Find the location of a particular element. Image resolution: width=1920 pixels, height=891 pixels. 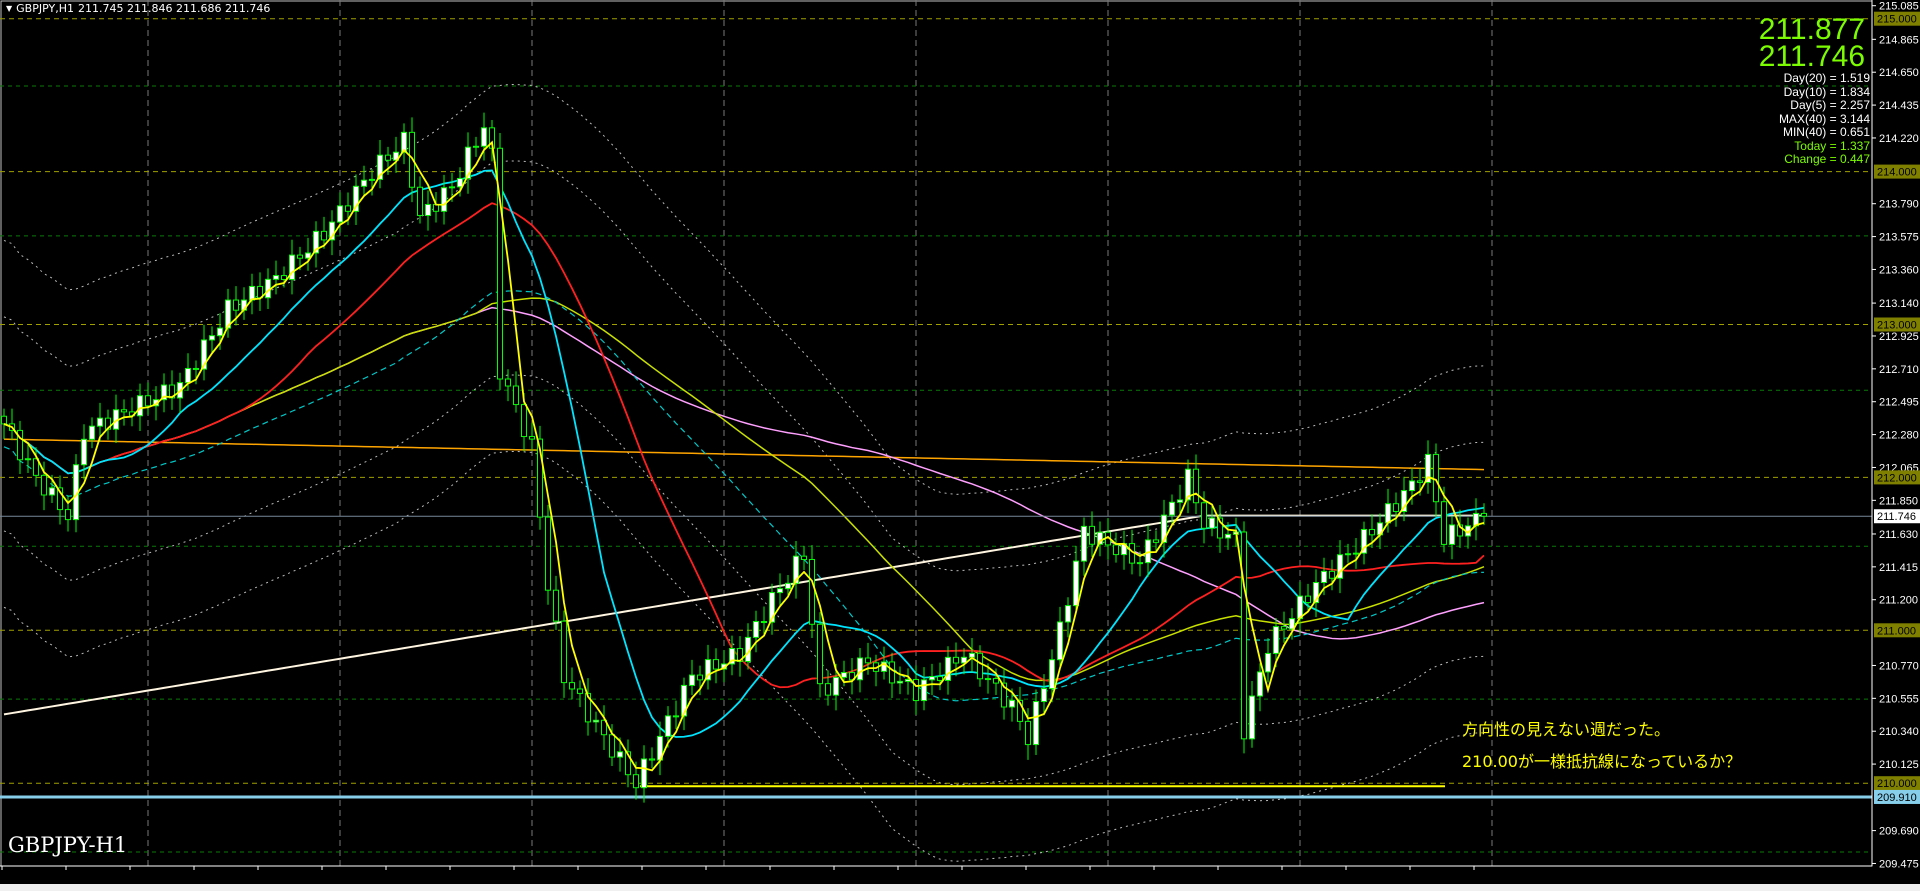

stat-today: Today = 1.337 is located at coordinates (1832, 145).